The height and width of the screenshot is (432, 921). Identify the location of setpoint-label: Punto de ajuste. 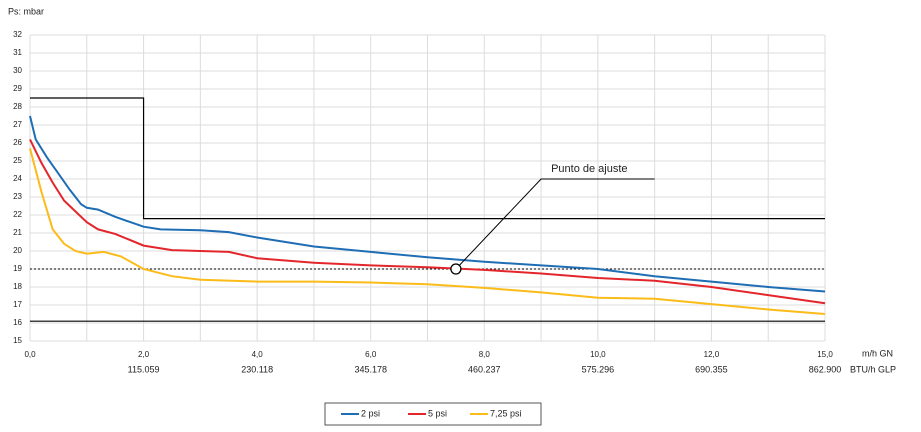
(589, 169).